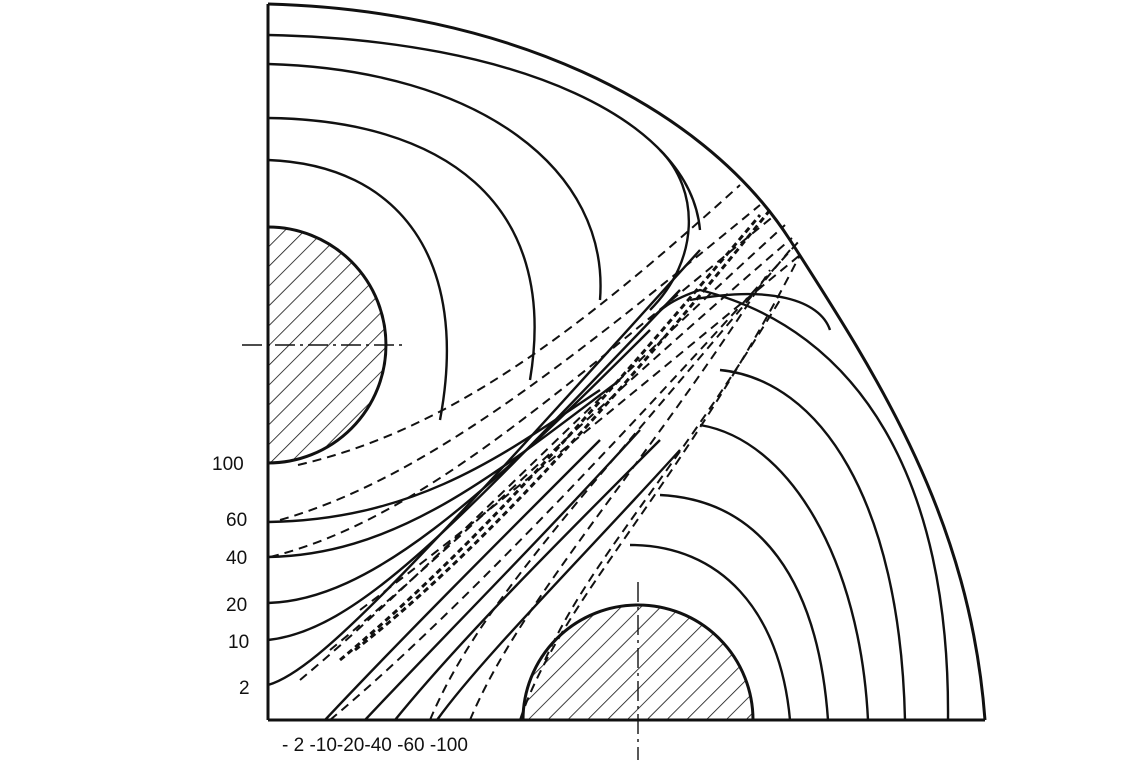 This screenshot has width=1125, height=771. I want to click on axis-label-100: 100, so click(228, 464).